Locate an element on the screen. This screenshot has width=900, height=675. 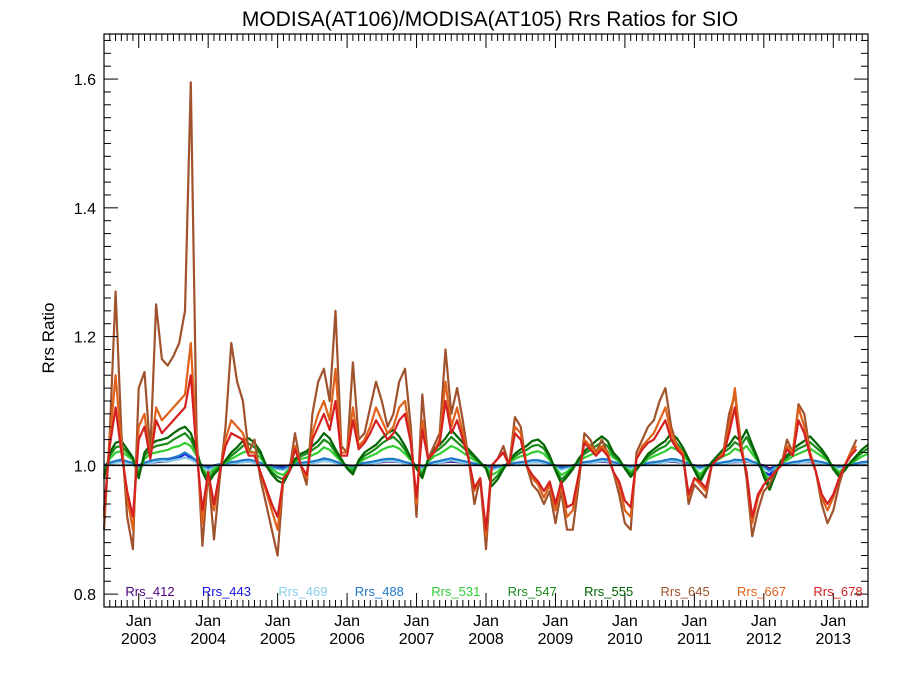
y-axis-label: Rrs Ratio is located at coordinates (48, 338).